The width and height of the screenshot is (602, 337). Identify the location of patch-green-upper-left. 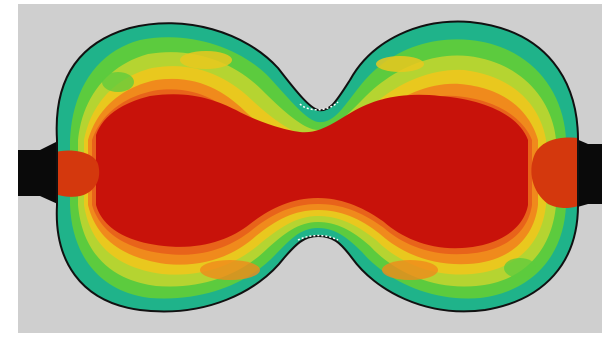
(118, 82).